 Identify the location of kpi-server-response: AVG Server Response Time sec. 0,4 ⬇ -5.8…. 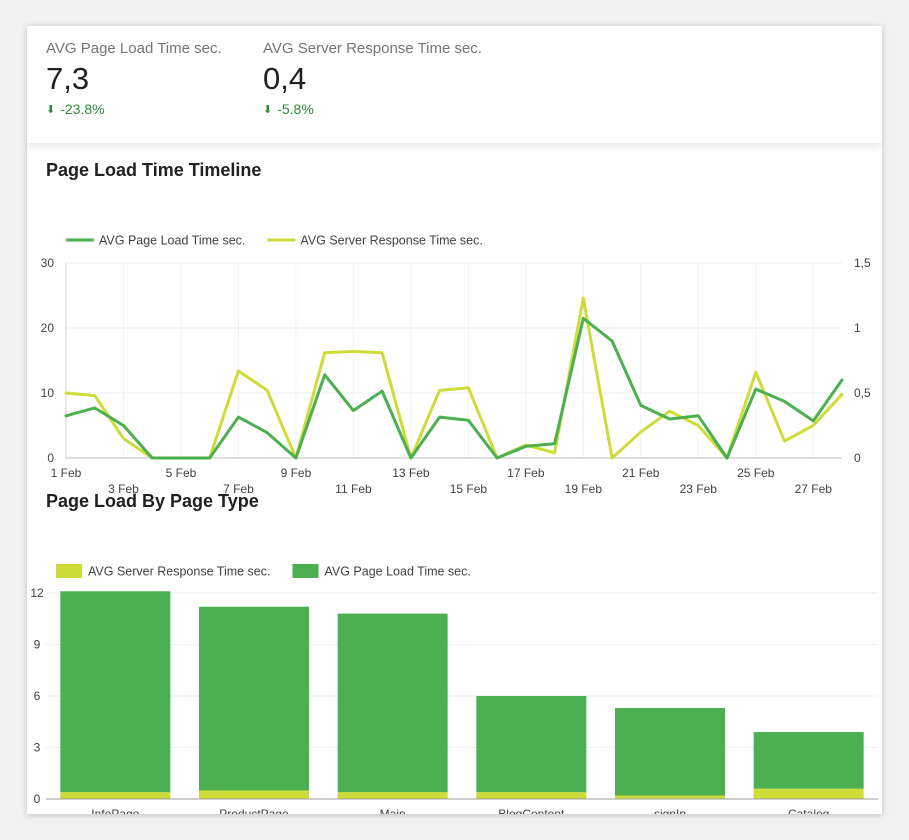
(372, 78).